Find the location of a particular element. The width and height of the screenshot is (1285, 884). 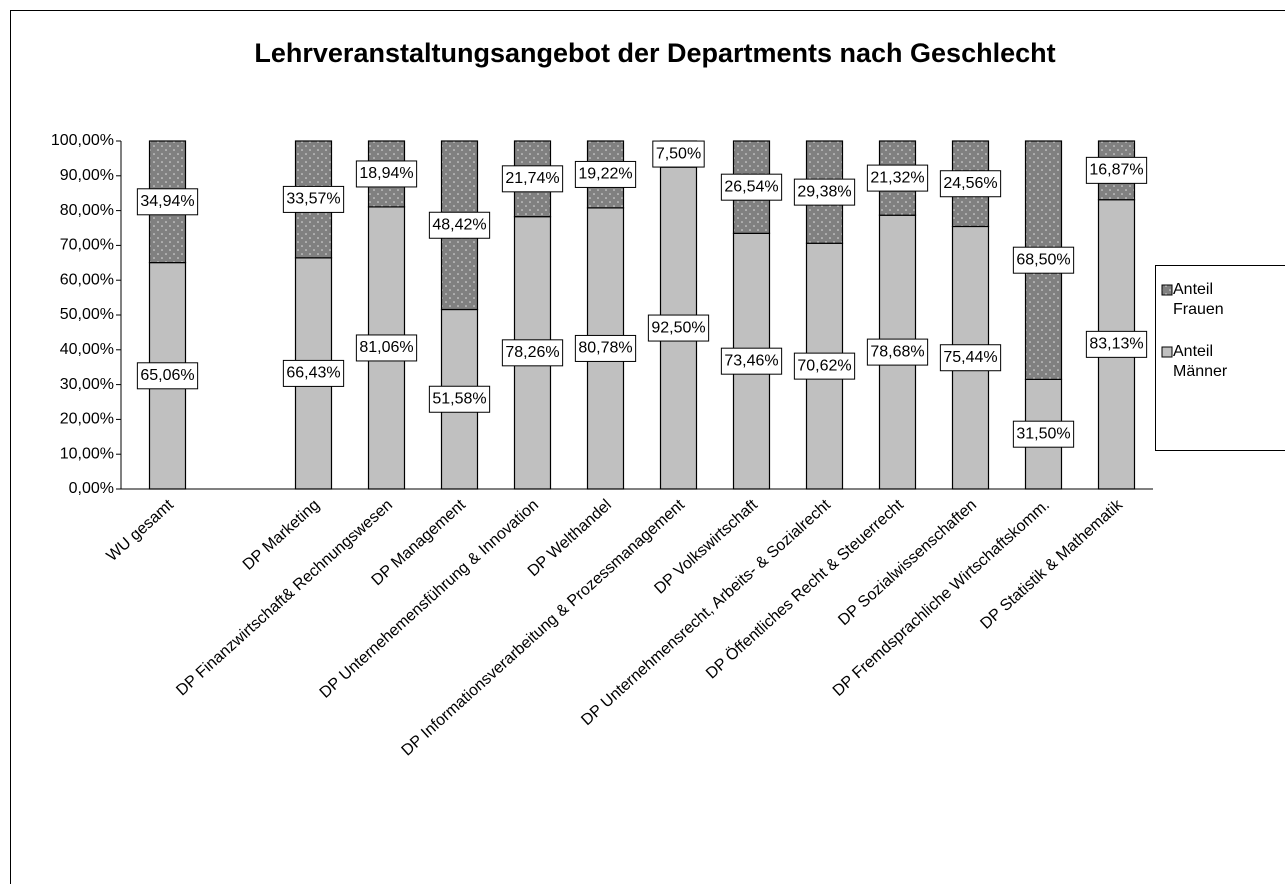

data-label-text: 75,44% is located at coordinates (970, 357).